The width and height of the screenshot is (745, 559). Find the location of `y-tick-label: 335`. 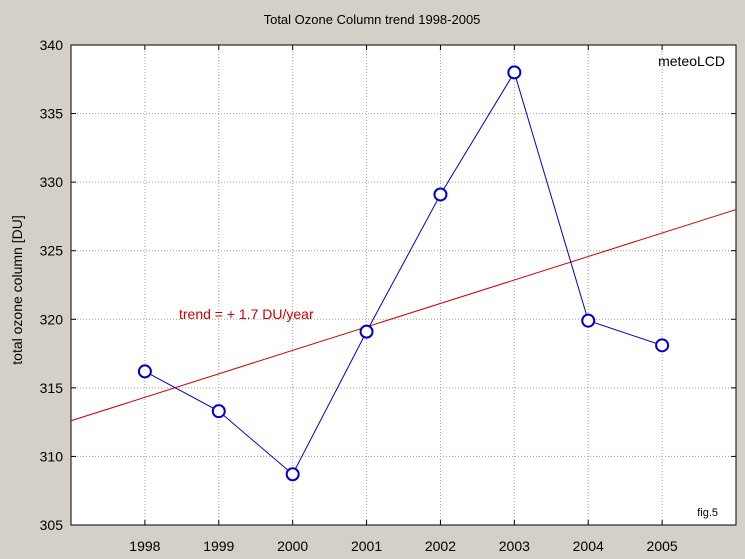

y-tick-label: 335 is located at coordinates (52, 114).